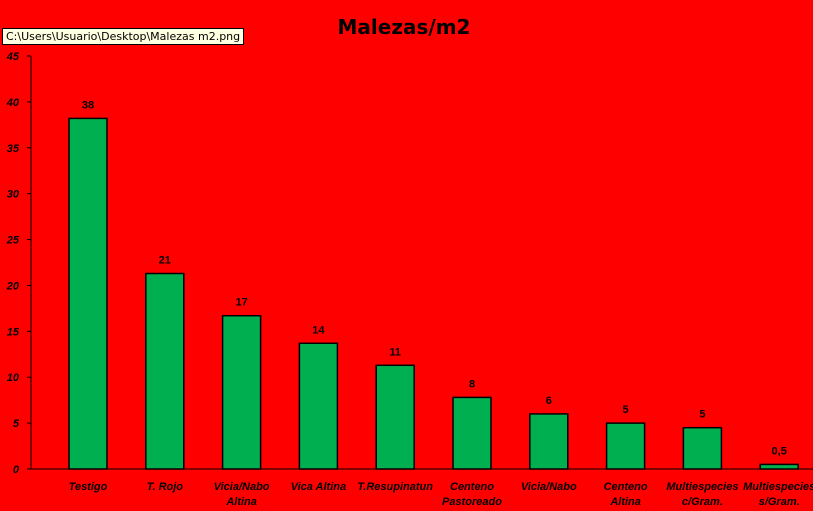 This screenshot has width=813, height=511. What do you see at coordinates (395, 487) in the screenshot?
I see `x-tick-label: T.Resupinatun` at bounding box center [395, 487].